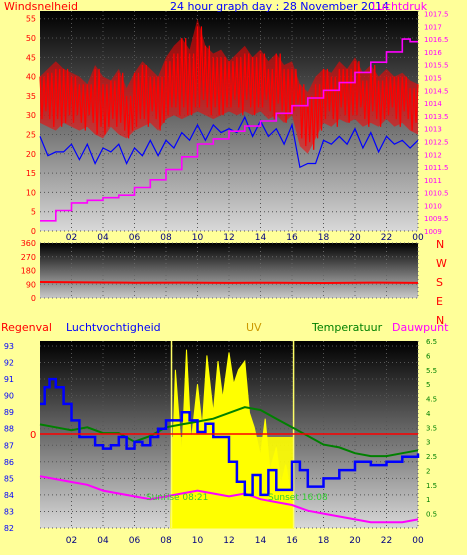 Image resolution: width=467 pixels, height=555 pixels. Describe the element at coordinates (436, 219) in the screenshot. I see `y-right-tick-label: 1009.5` at that location.